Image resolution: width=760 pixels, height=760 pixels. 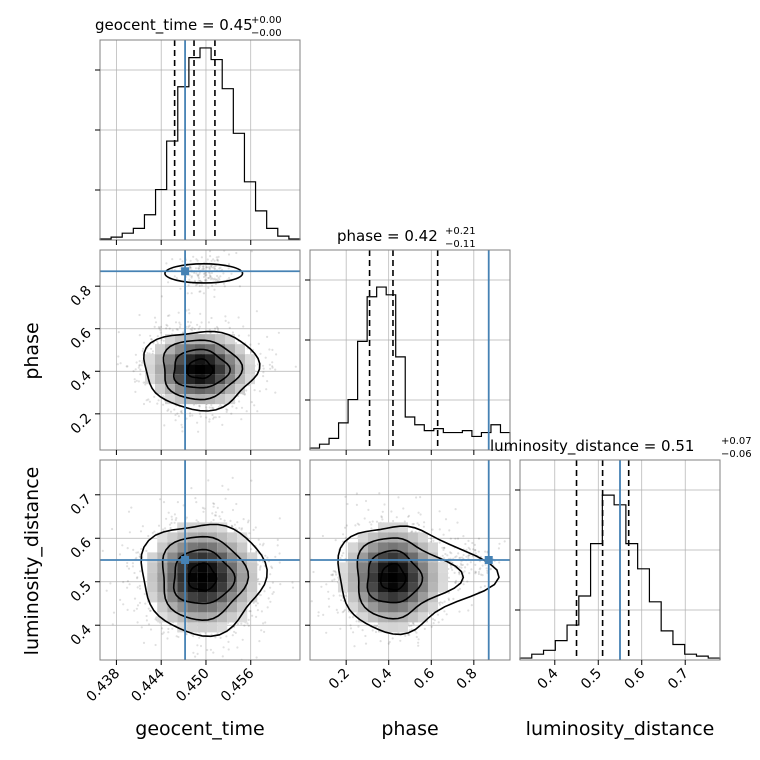 What do you see at coordinates (460, 244) in the screenshot?
I see `title-phase-minus: −0.11` at bounding box center [460, 244].